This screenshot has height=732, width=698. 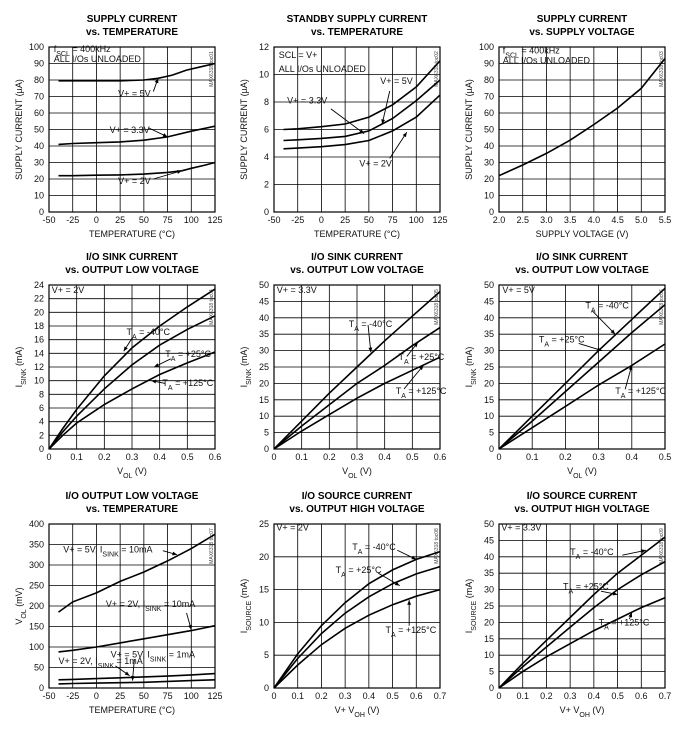 I want to click on series-label: V+ = 5V, ISINK = 10mA, so click(x=107, y=552).